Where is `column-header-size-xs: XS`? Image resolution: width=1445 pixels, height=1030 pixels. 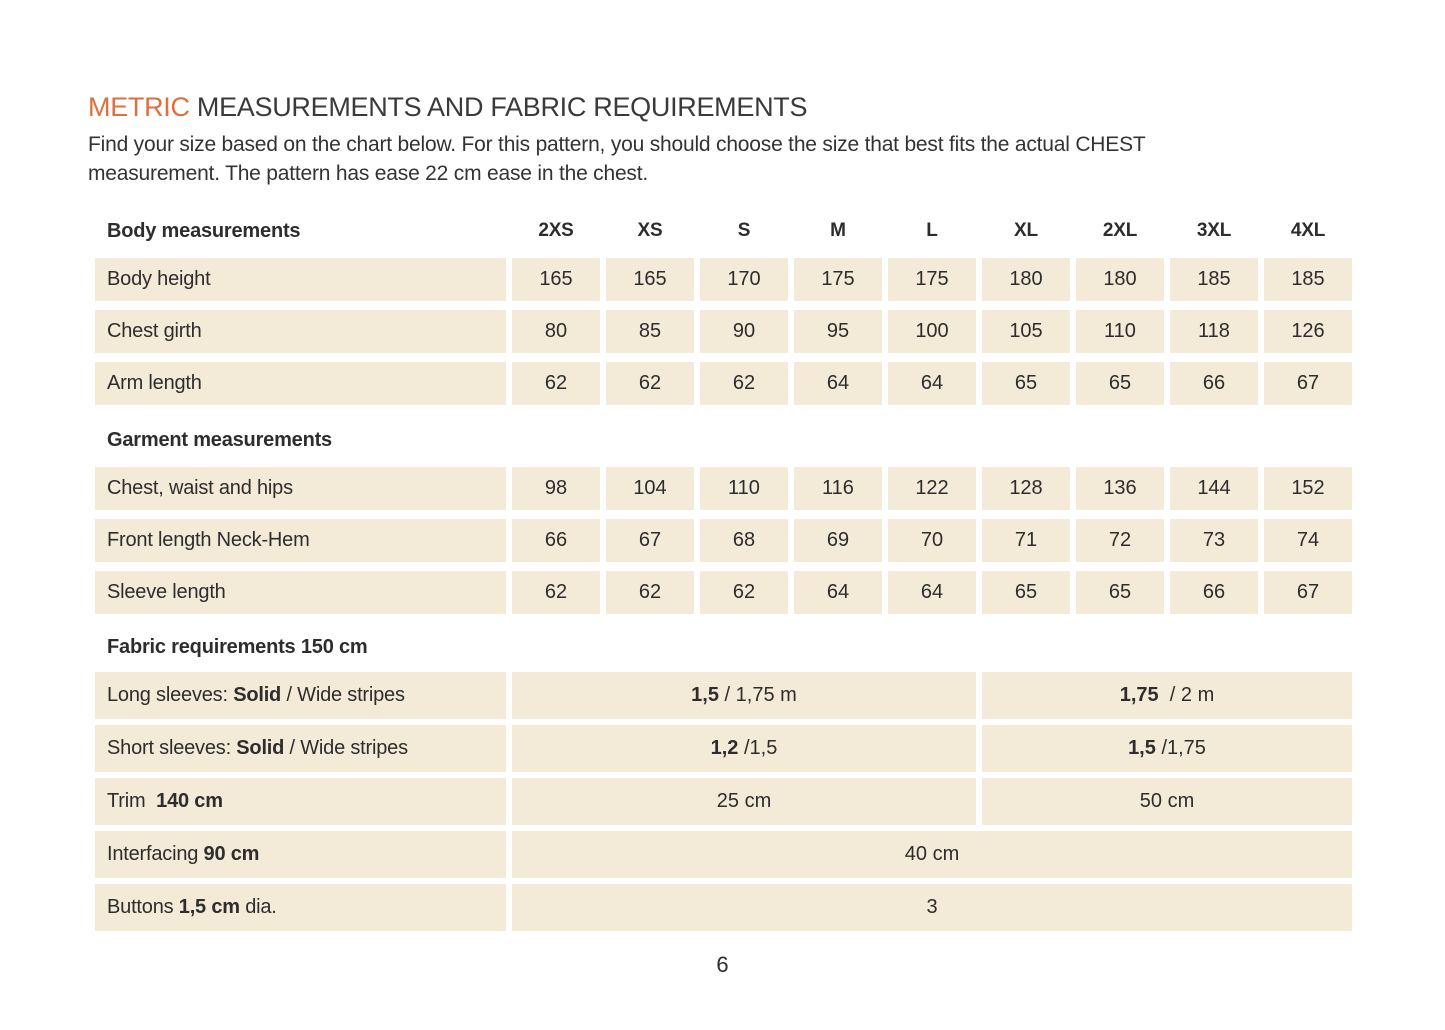
column-header-size-xs: XS is located at coordinates (650, 230).